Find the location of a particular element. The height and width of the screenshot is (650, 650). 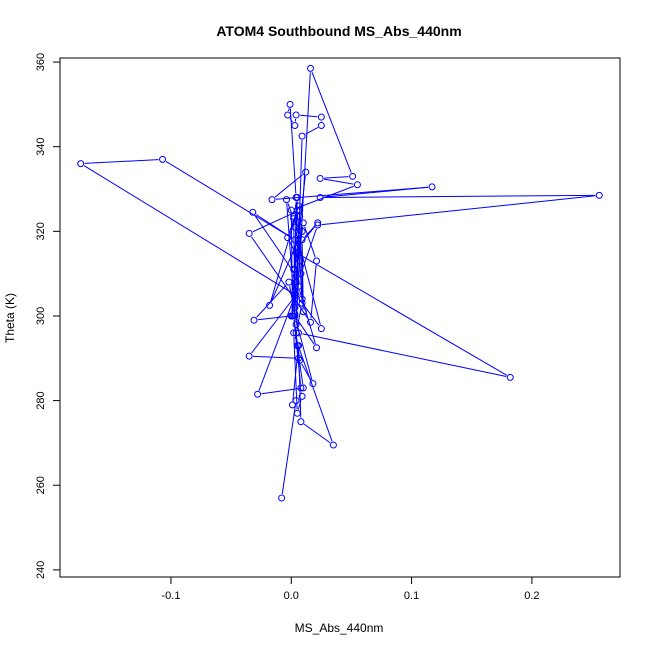

x-axis: -0.1 0.0 0.1 0.2 is located at coordinates (350, 589).